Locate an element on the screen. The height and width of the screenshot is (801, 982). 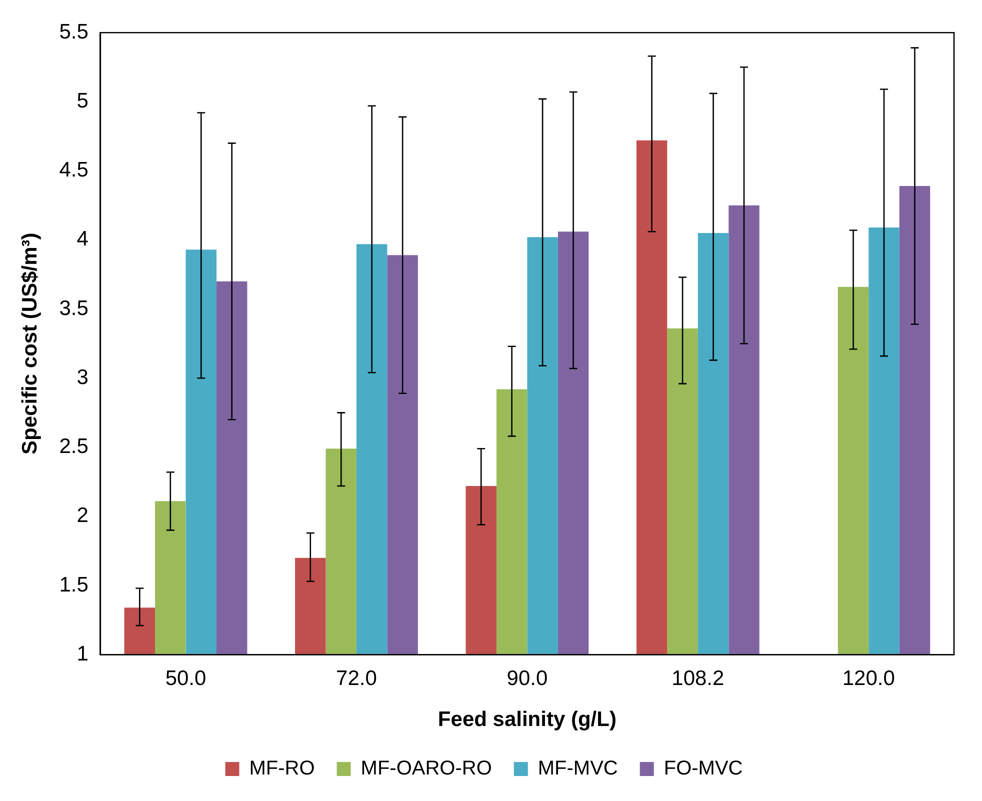
y-tick-label: 4 is located at coordinates (82, 239).